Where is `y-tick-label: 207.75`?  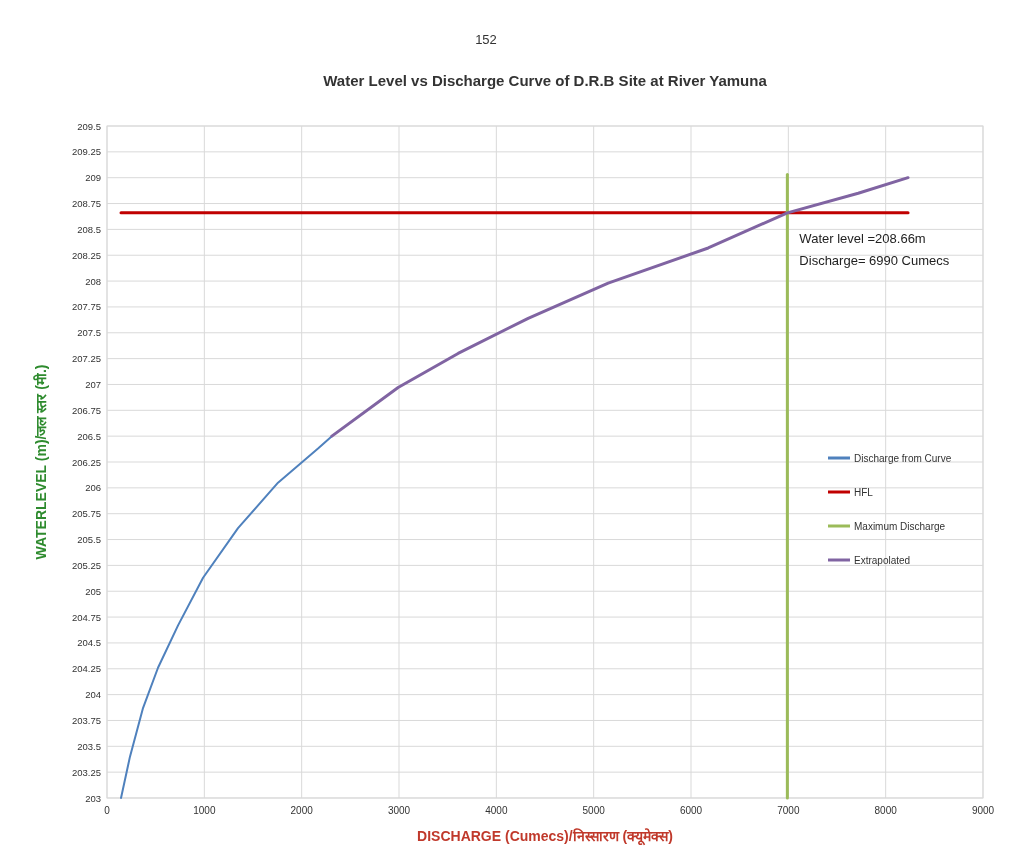
y-tick-label: 207.75 is located at coordinates (86, 307).